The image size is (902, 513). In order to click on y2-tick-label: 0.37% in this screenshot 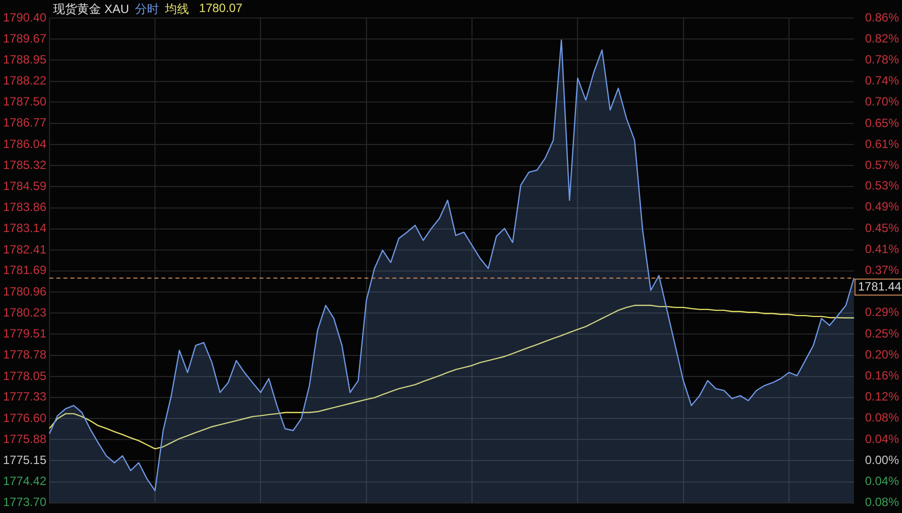, I will do `click(882, 270)`.